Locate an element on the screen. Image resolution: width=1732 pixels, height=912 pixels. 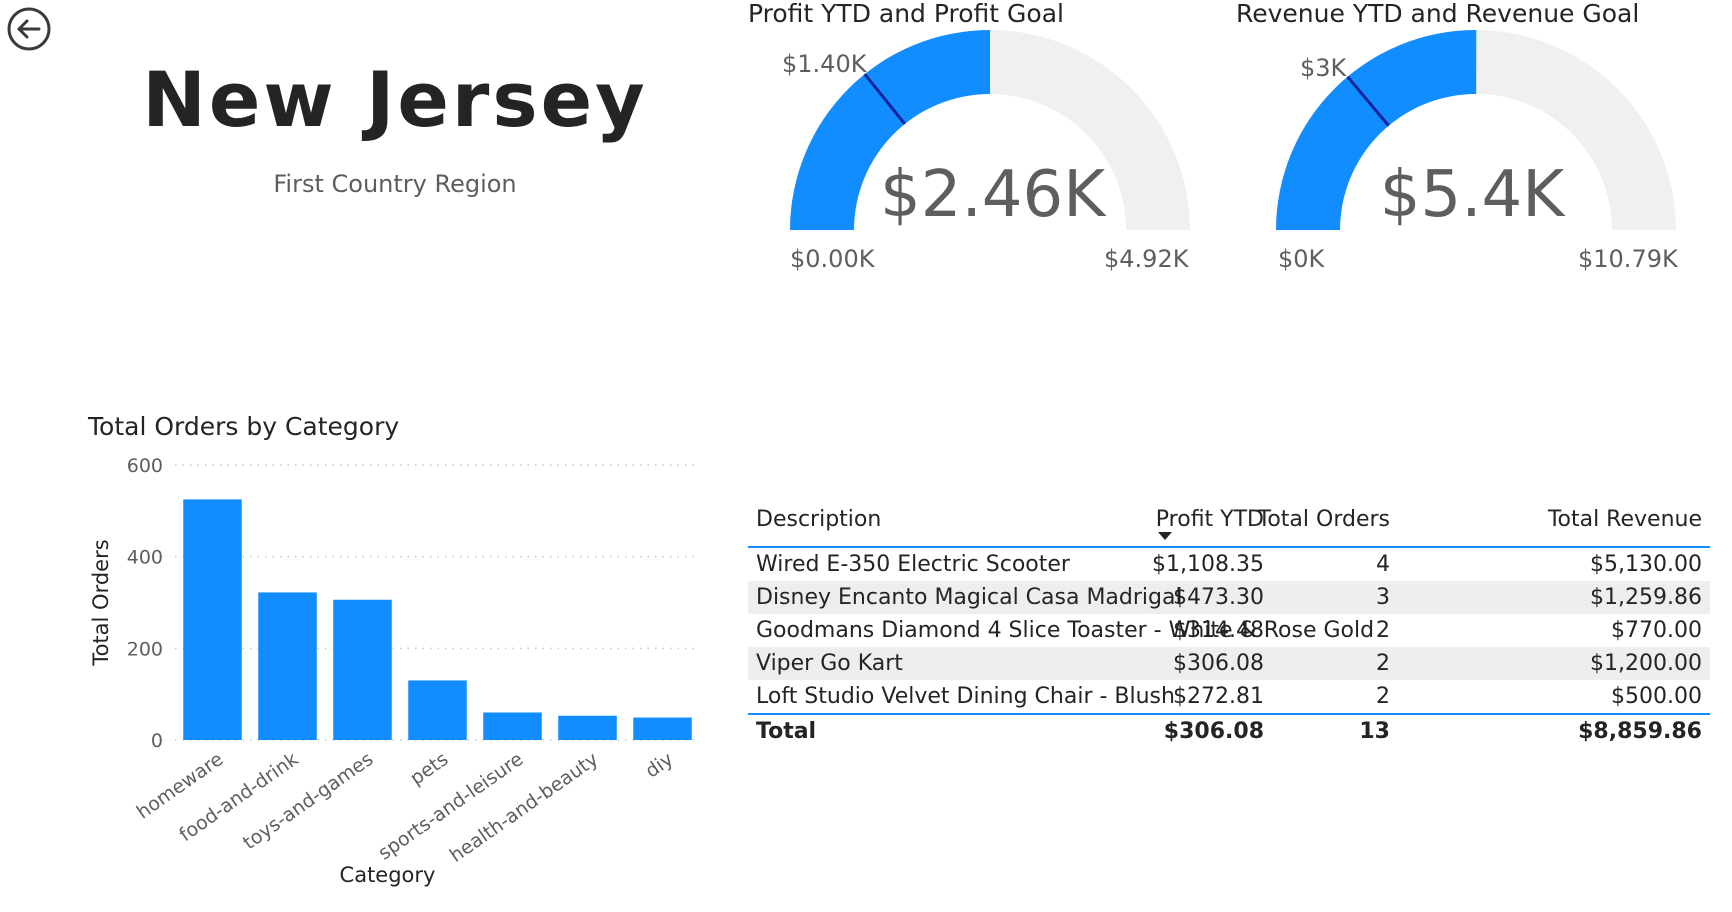
y-tick-label: 200 is located at coordinates (145, 649).